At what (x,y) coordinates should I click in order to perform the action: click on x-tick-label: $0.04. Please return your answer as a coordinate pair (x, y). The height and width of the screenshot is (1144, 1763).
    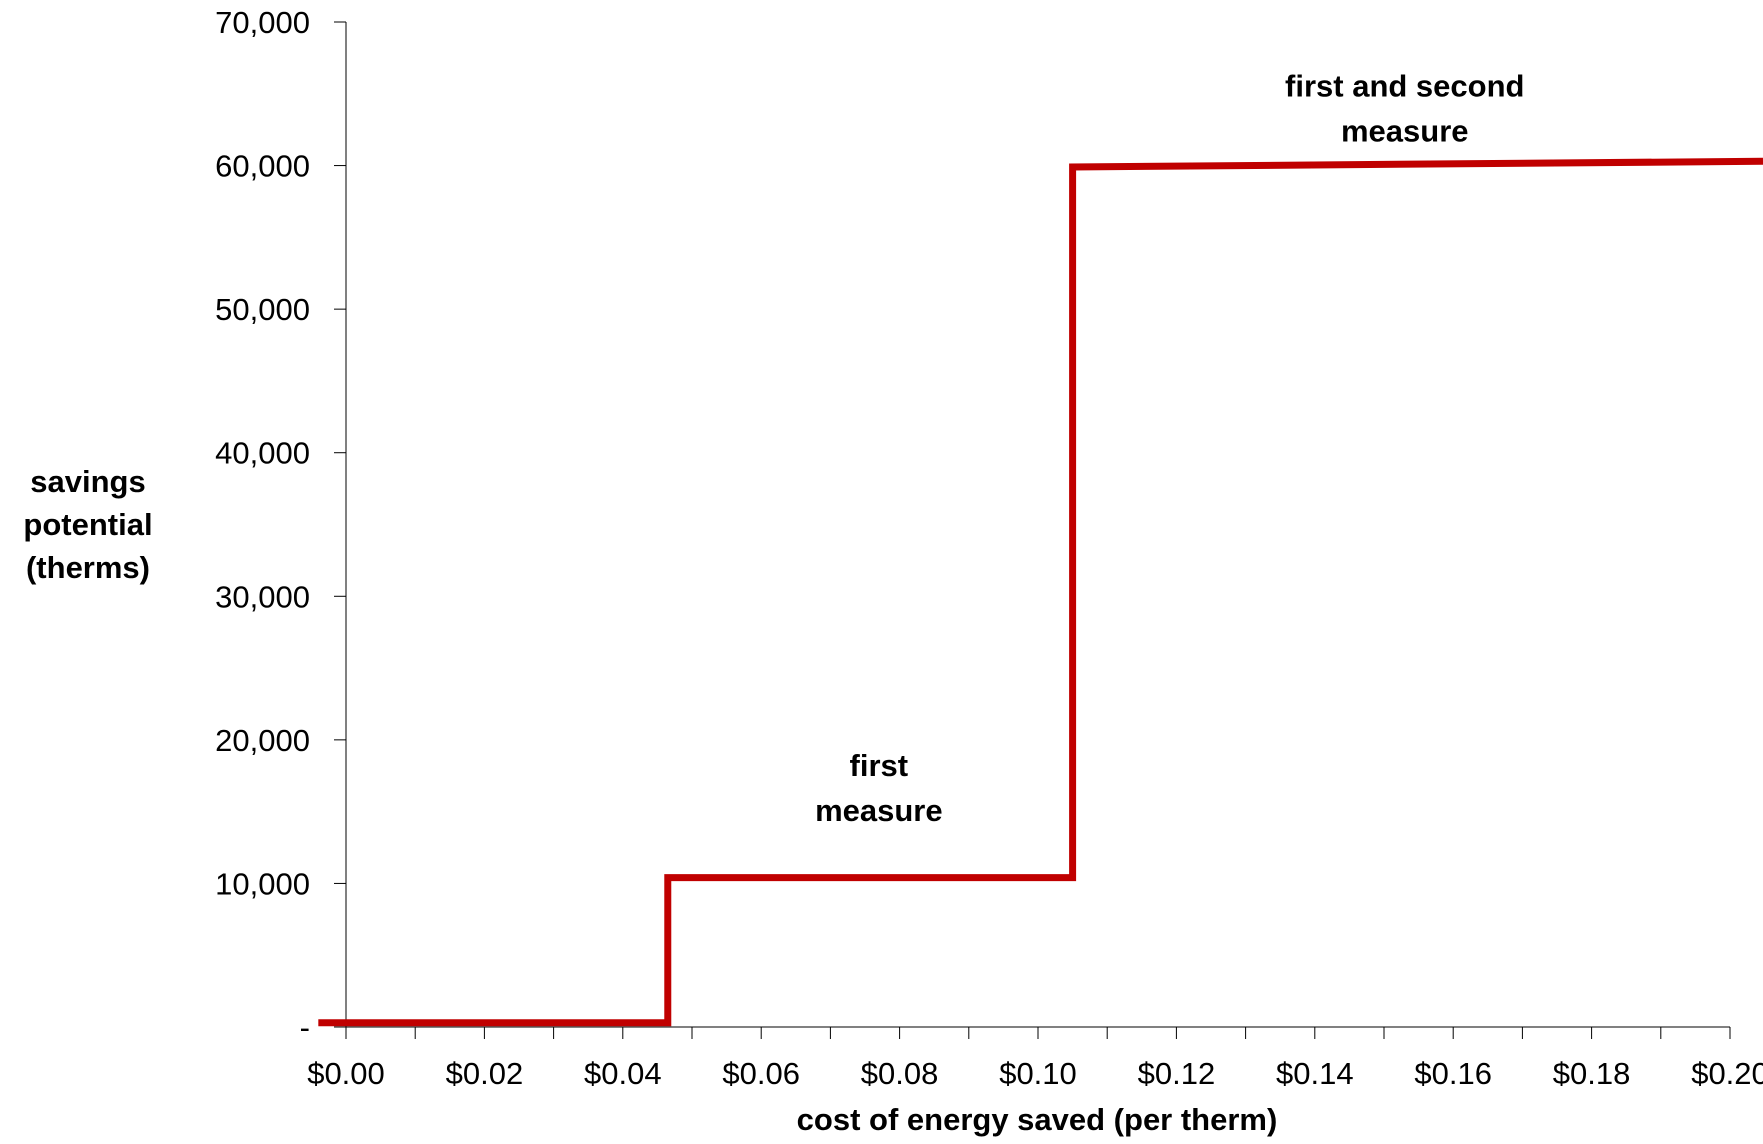
    Looking at the image, I should click on (623, 1073).